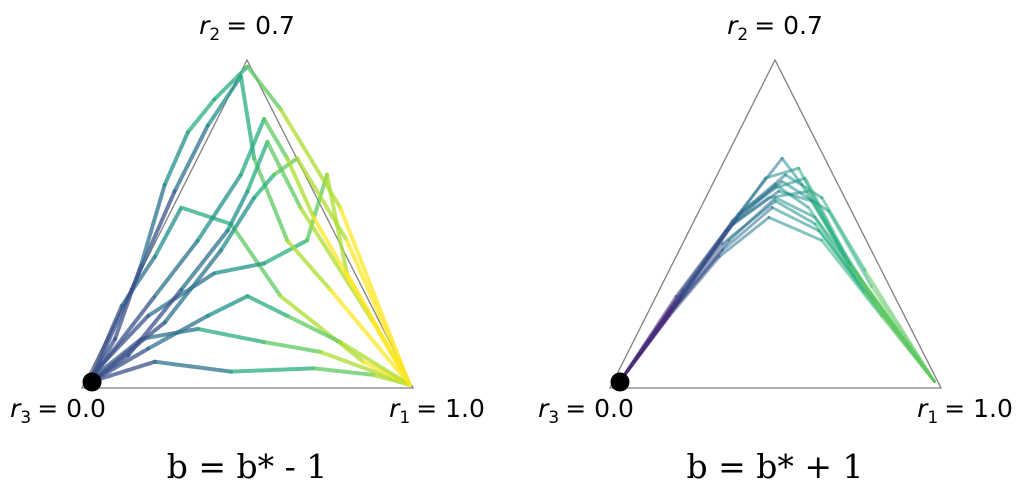 This screenshot has width=1024, height=490. Describe the element at coordinates (437, 411) in the screenshot. I see `vertex-label-right-1: r1 = 1.0` at that location.